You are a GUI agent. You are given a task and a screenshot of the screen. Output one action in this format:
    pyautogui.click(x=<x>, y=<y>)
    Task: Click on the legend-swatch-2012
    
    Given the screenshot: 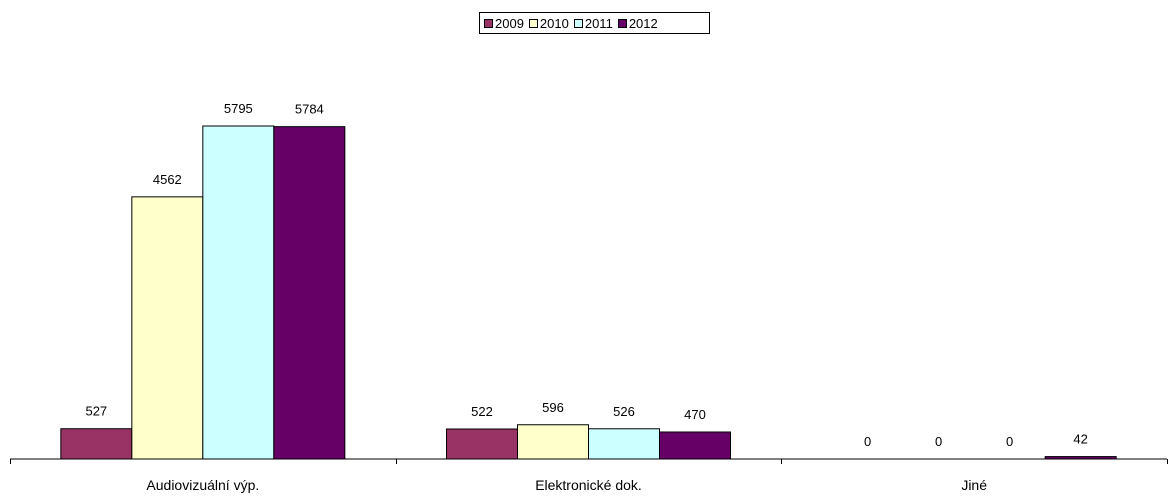 What is the action you would take?
    pyautogui.click(x=622, y=23)
    